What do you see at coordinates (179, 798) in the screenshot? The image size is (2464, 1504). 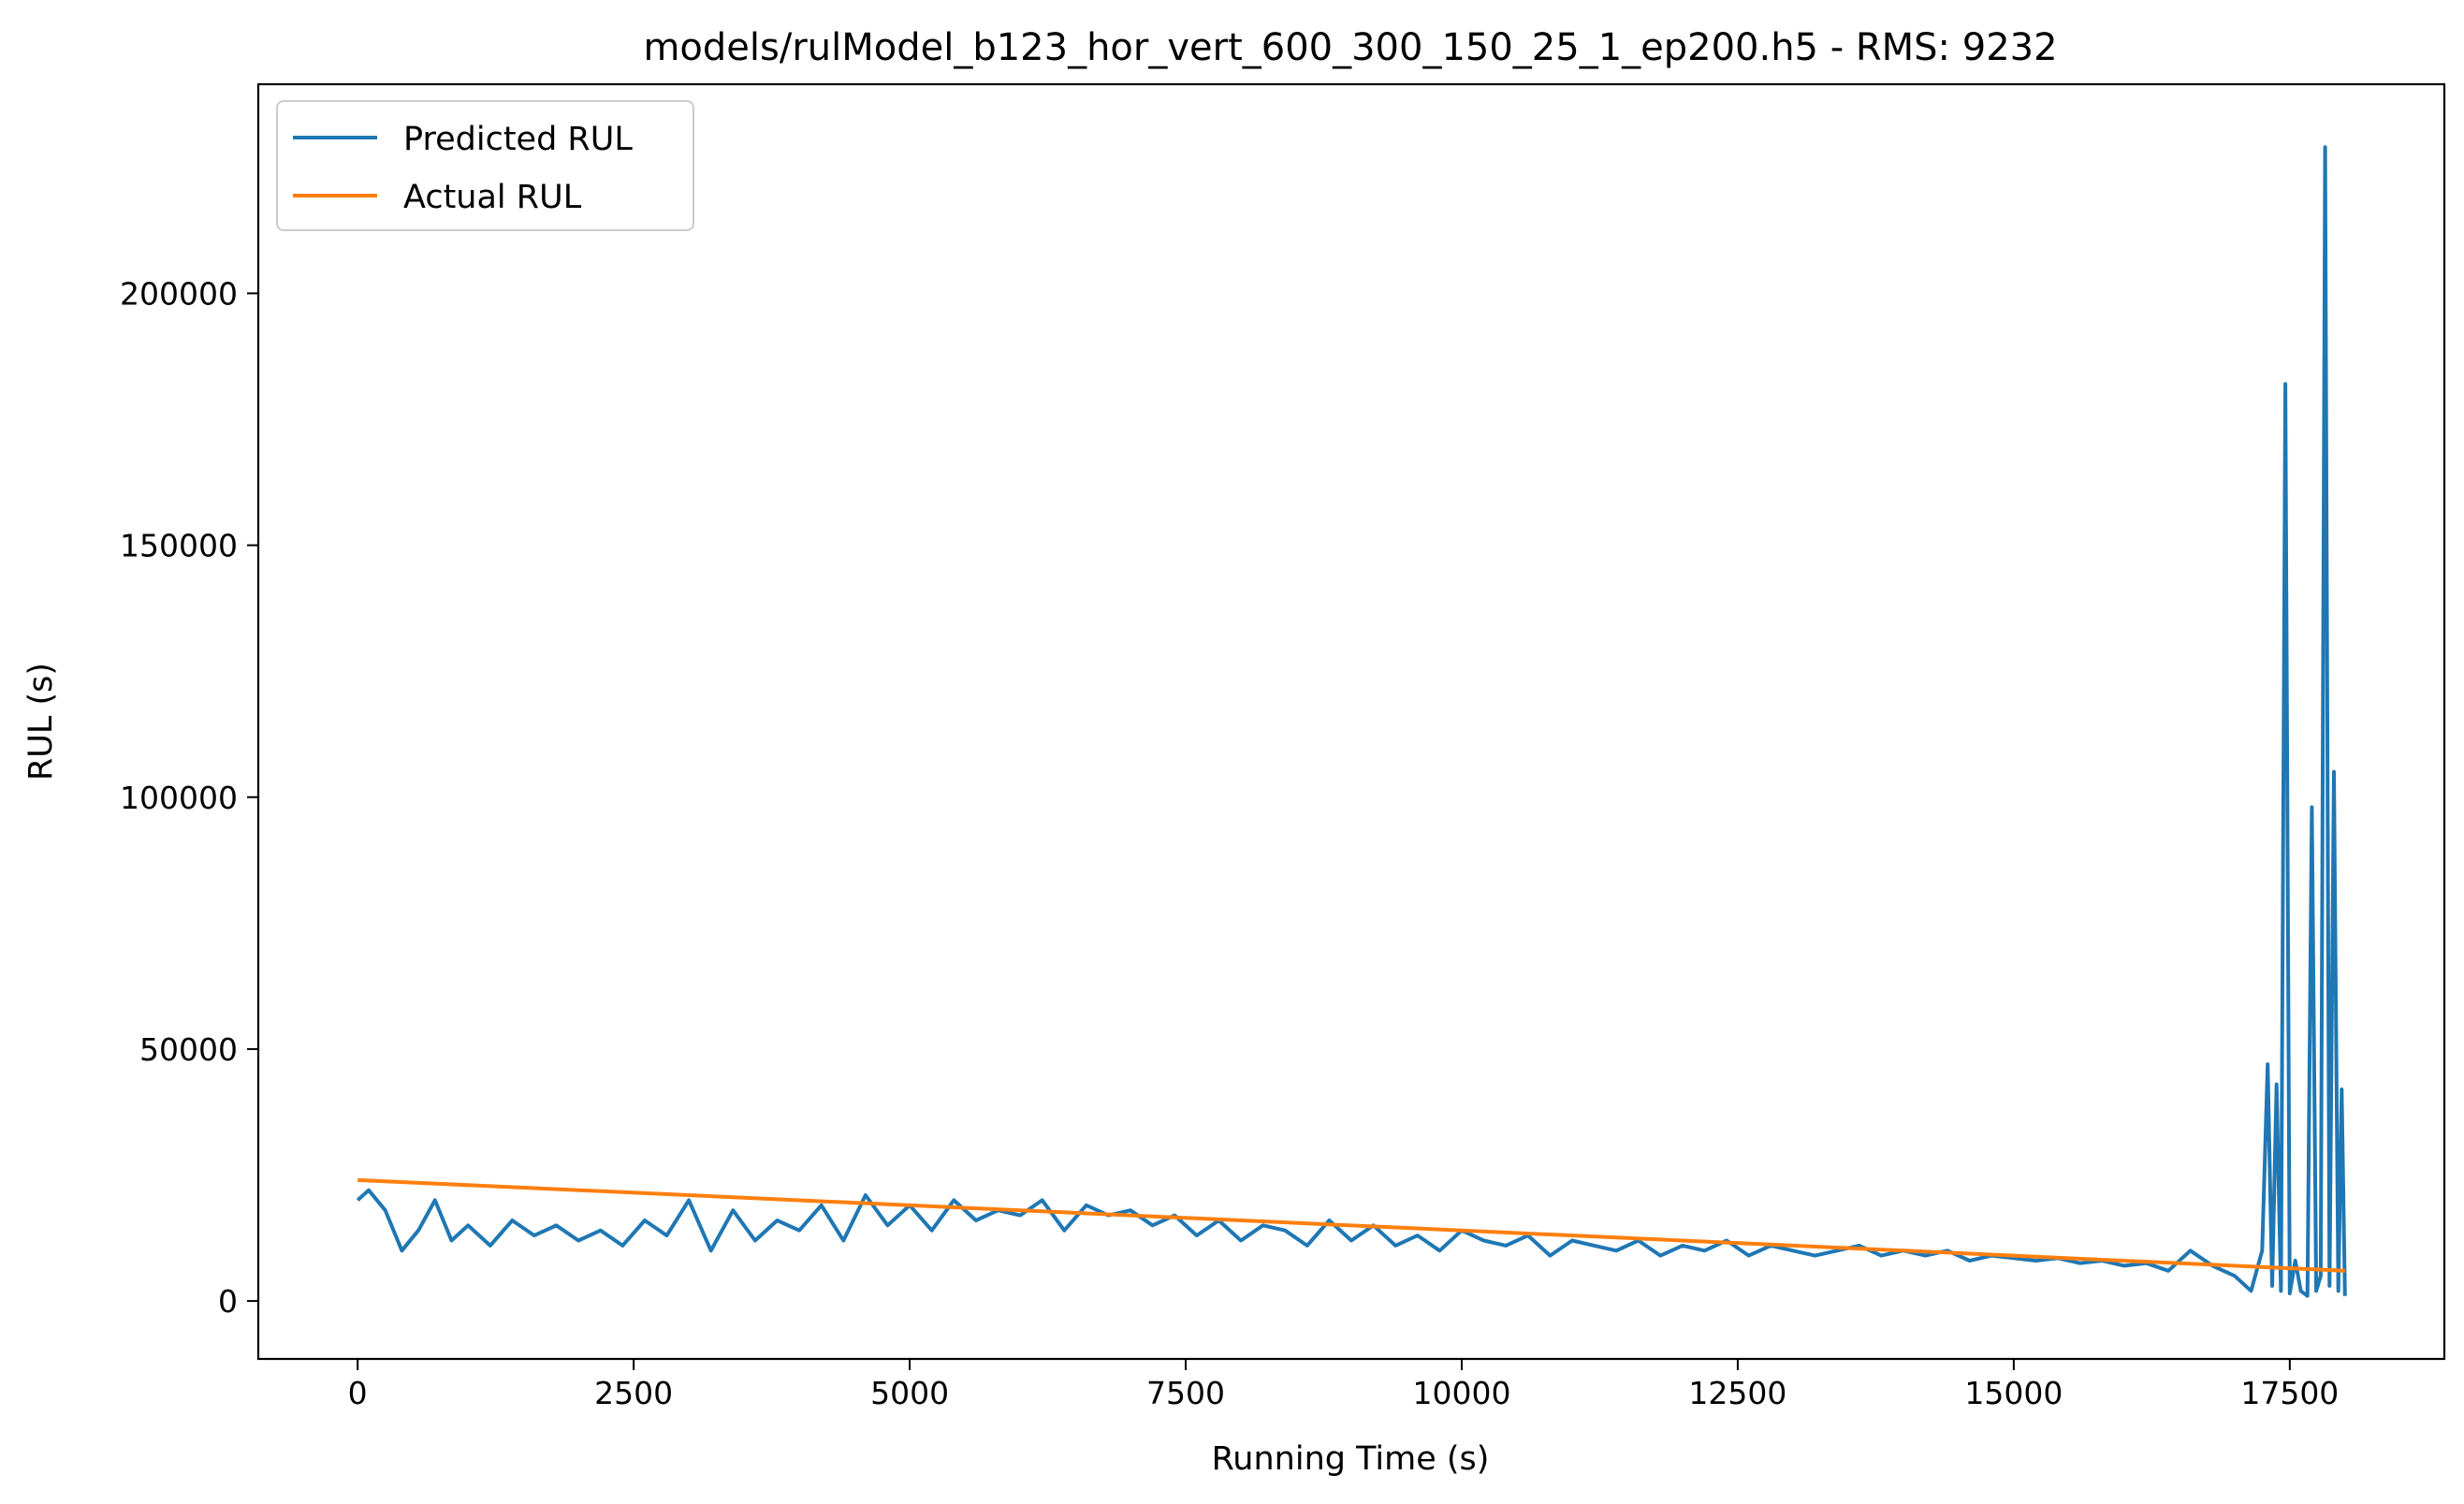 I see `y-tick-label: 100000` at bounding box center [179, 798].